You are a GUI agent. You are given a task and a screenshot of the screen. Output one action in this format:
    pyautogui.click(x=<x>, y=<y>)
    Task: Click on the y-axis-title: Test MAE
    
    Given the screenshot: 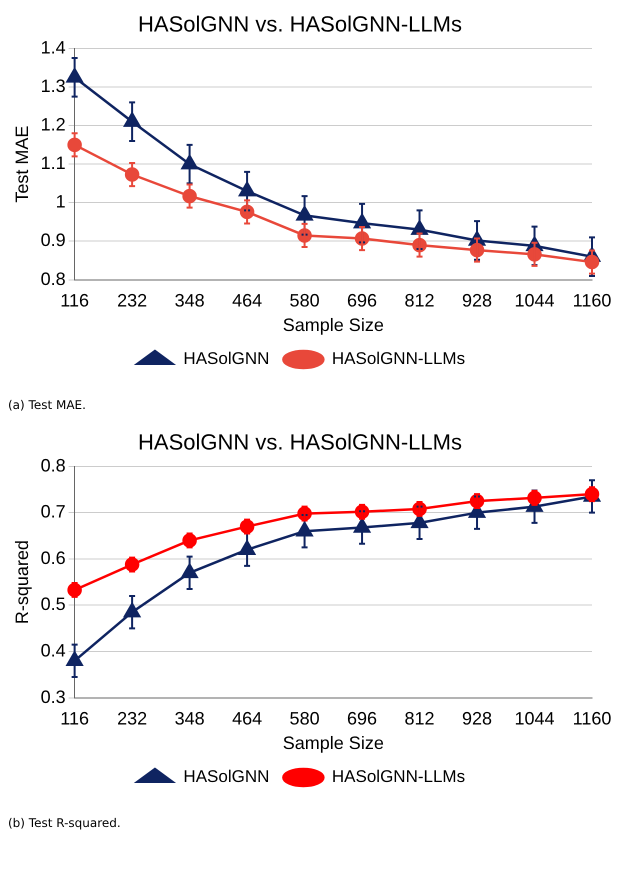 What is the action you would take?
    pyautogui.click(x=22, y=164)
    